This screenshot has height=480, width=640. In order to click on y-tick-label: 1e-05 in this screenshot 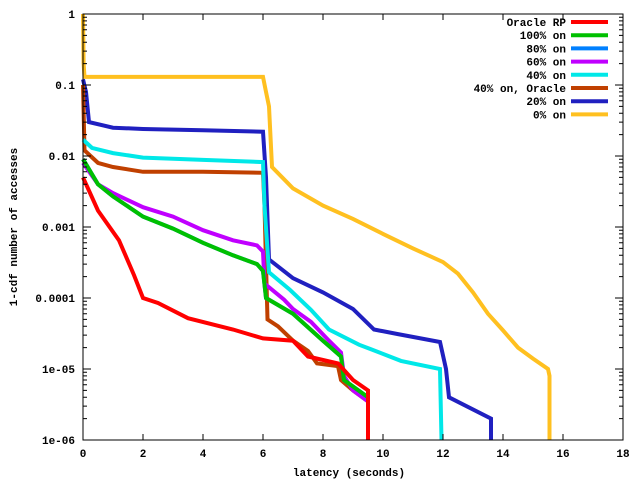, I will do `click(58, 371)`.